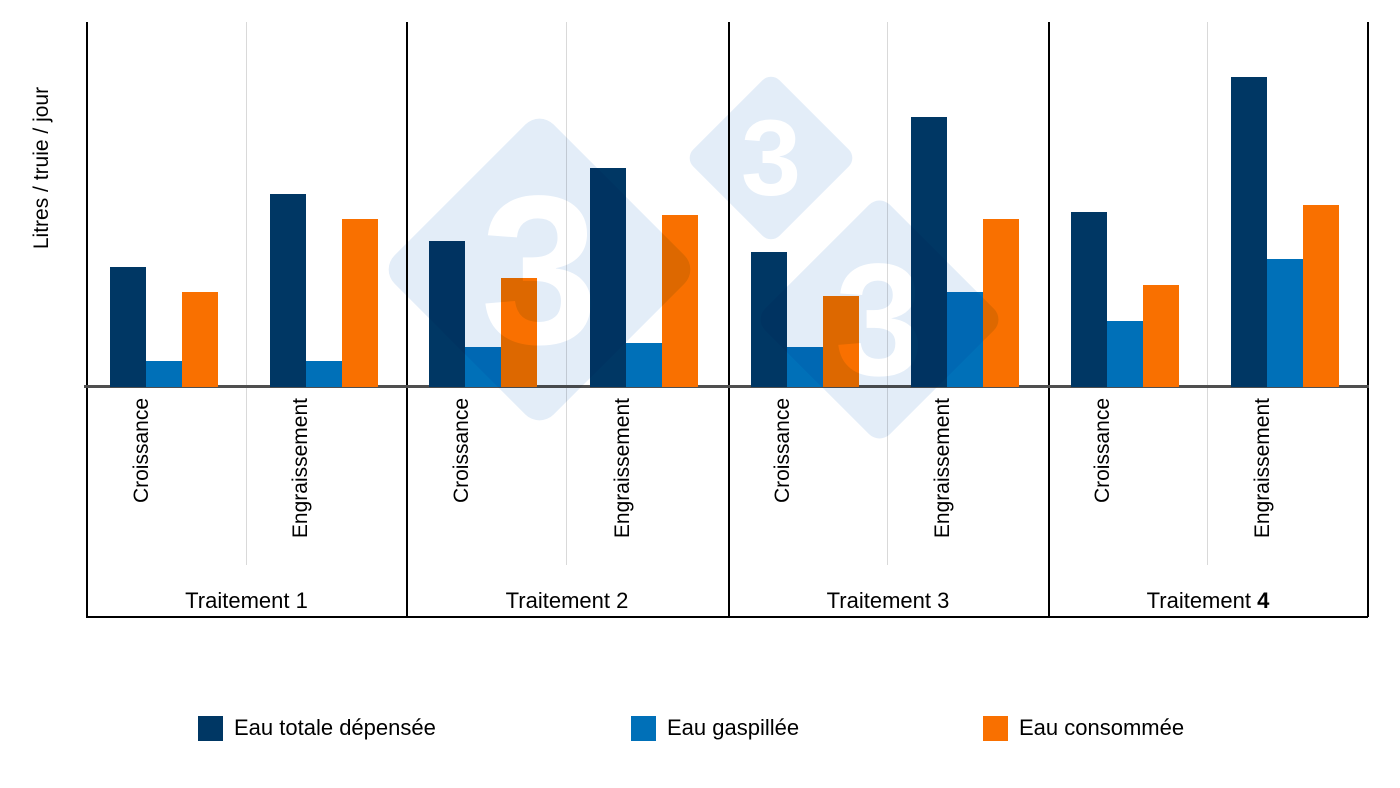  What do you see at coordinates (567, 600) in the screenshot?
I see `group-label-traitement-2: Traitement 2` at bounding box center [567, 600].